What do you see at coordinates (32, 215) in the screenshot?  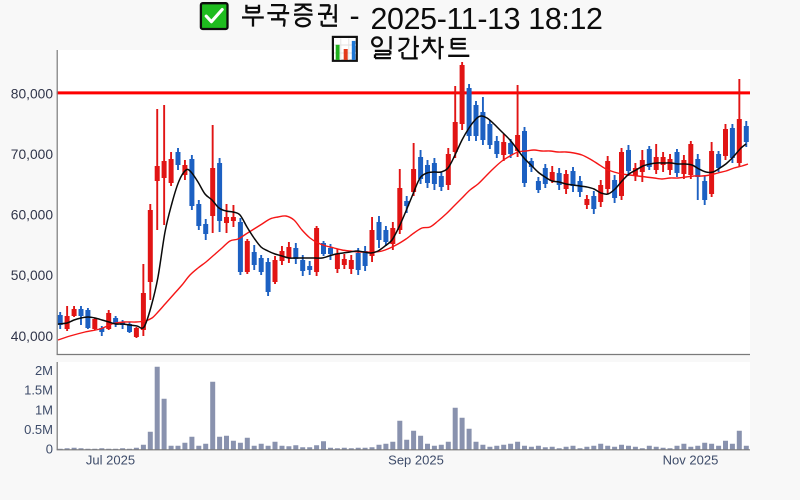 I see `svg-text: 60,000` at bounding box center [32, 215].